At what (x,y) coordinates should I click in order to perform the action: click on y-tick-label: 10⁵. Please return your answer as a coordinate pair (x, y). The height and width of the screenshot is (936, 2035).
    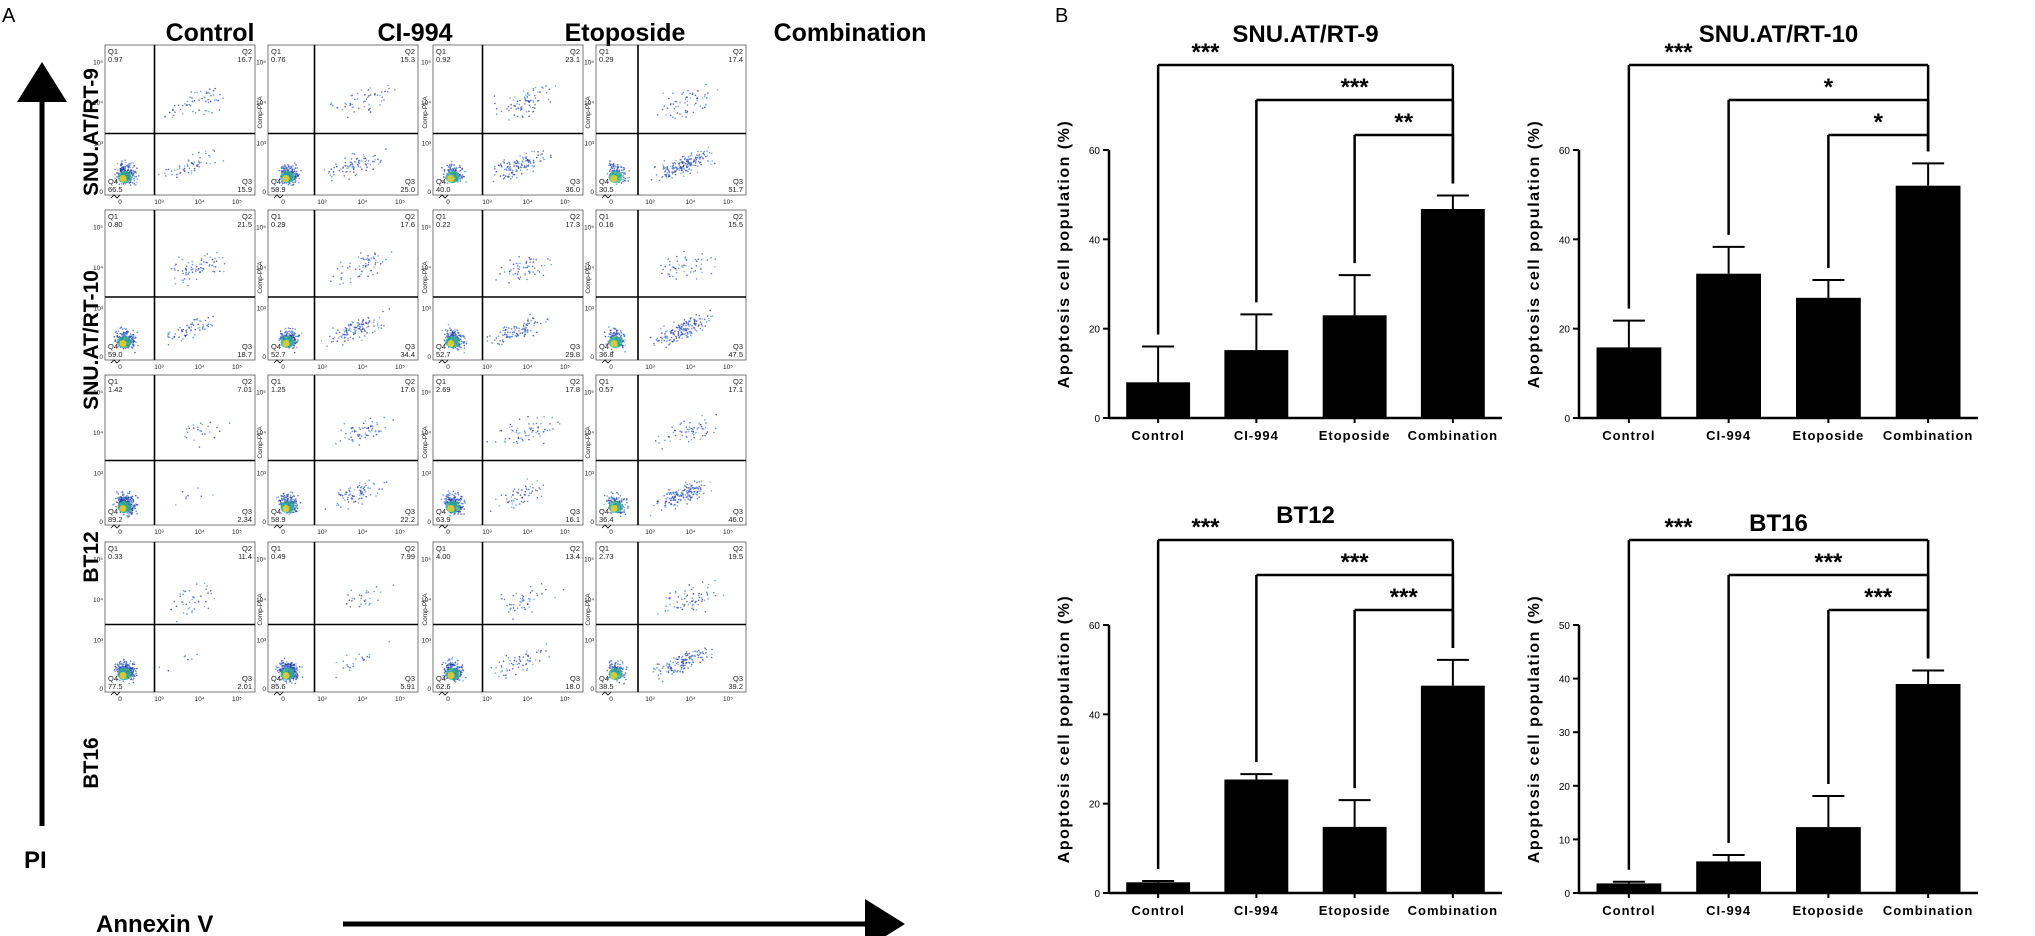
    Looking at the image, I should click on (589, 63).